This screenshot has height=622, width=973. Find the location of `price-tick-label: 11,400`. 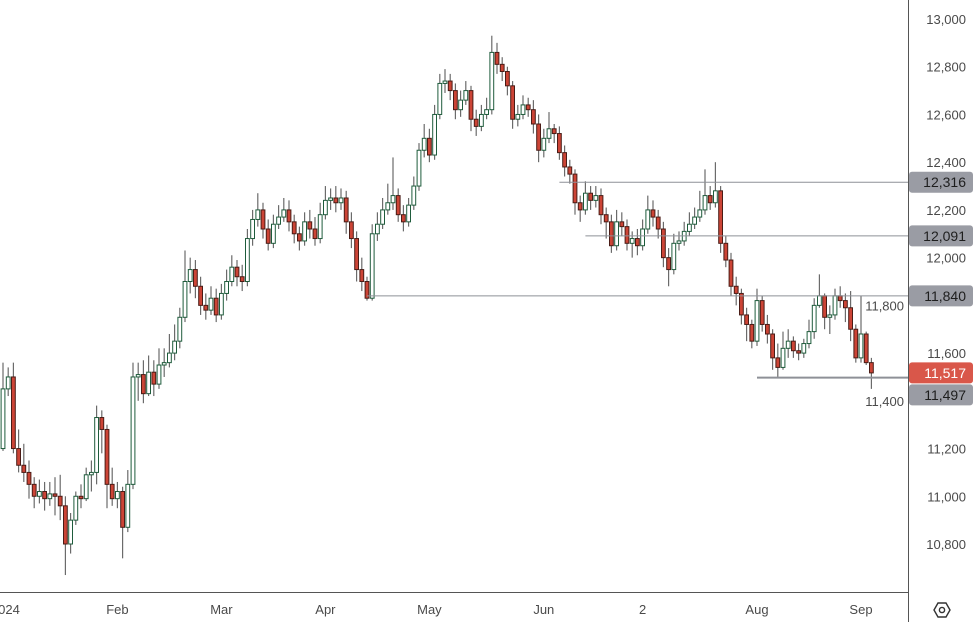

price-tick-label: 11,400 is located at coordinates (884, 401).